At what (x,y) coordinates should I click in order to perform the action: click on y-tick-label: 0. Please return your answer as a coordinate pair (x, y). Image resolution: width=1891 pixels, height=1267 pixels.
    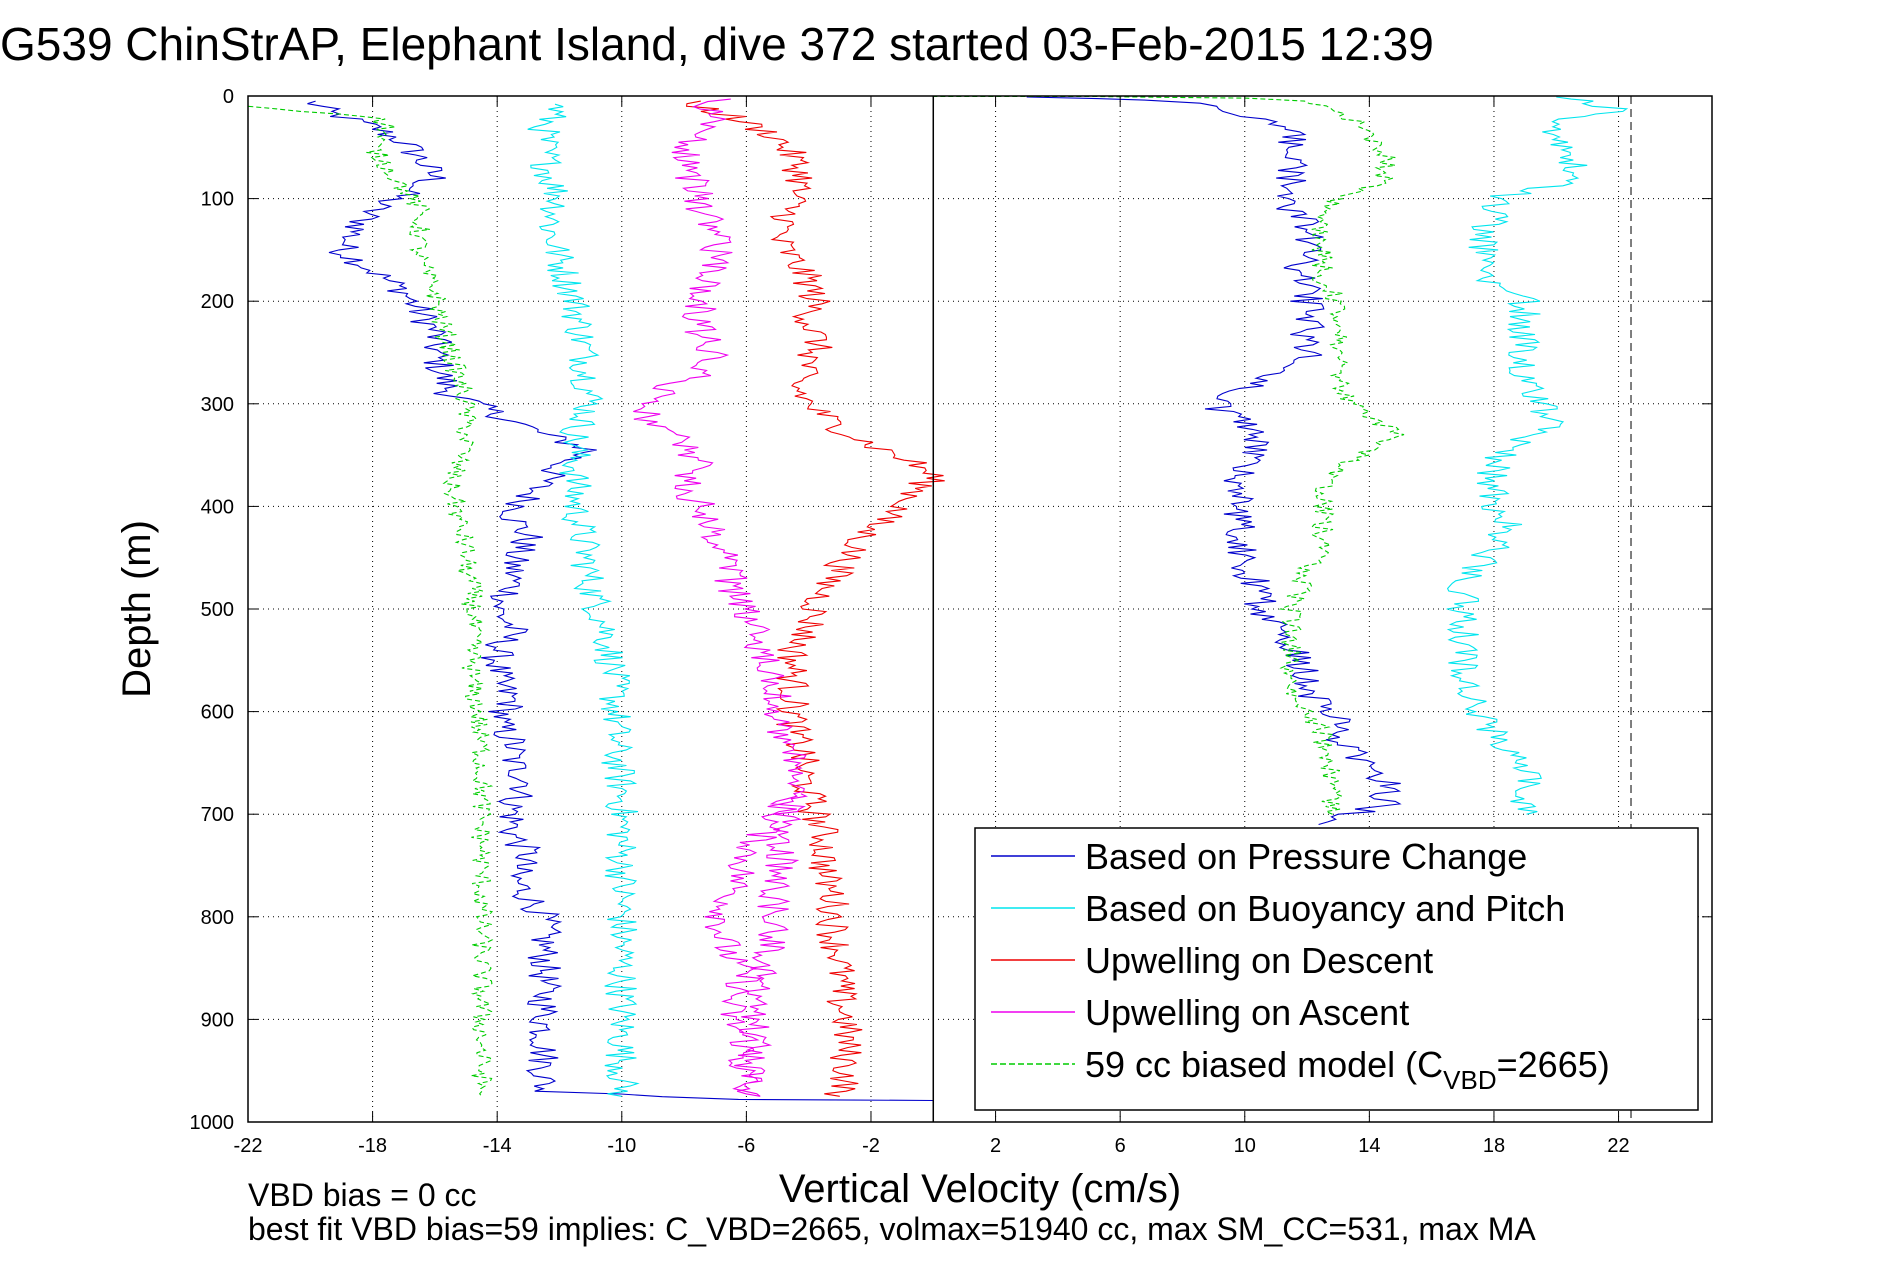
    Looking at the image, I should click on (228, 97).